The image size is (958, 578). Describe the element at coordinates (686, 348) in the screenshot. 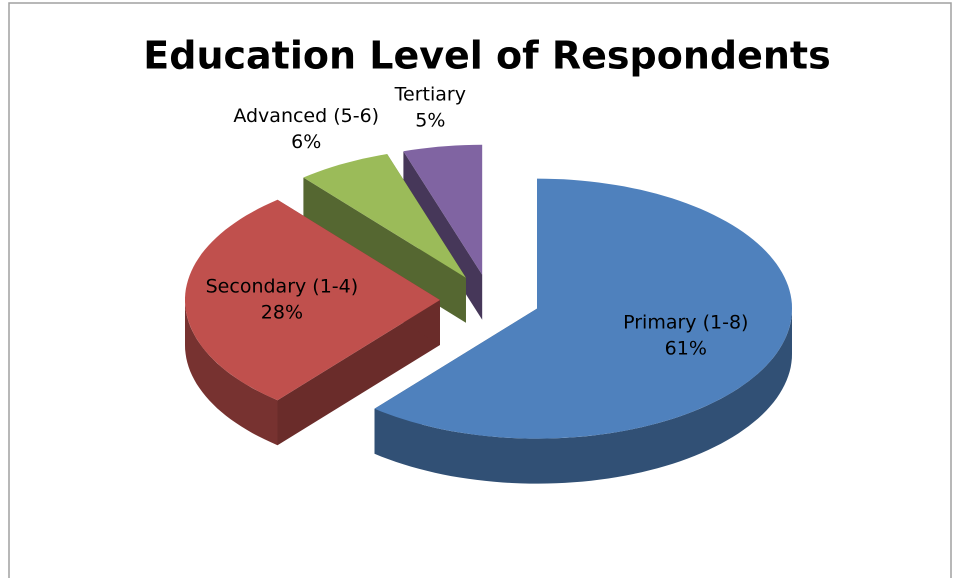

I see `slice-value-label: 61%` at that location.